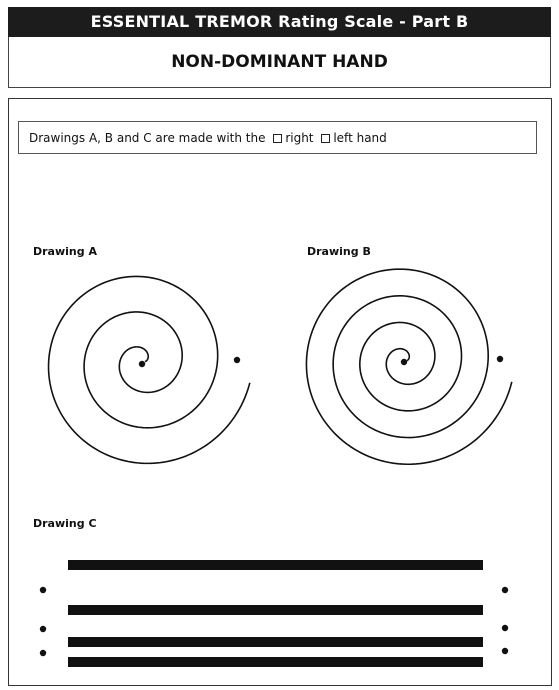 Image resolution: width=559 pixels, height=690 pixels. I want to click on spiral-b-center-dot, so click(404, 362).